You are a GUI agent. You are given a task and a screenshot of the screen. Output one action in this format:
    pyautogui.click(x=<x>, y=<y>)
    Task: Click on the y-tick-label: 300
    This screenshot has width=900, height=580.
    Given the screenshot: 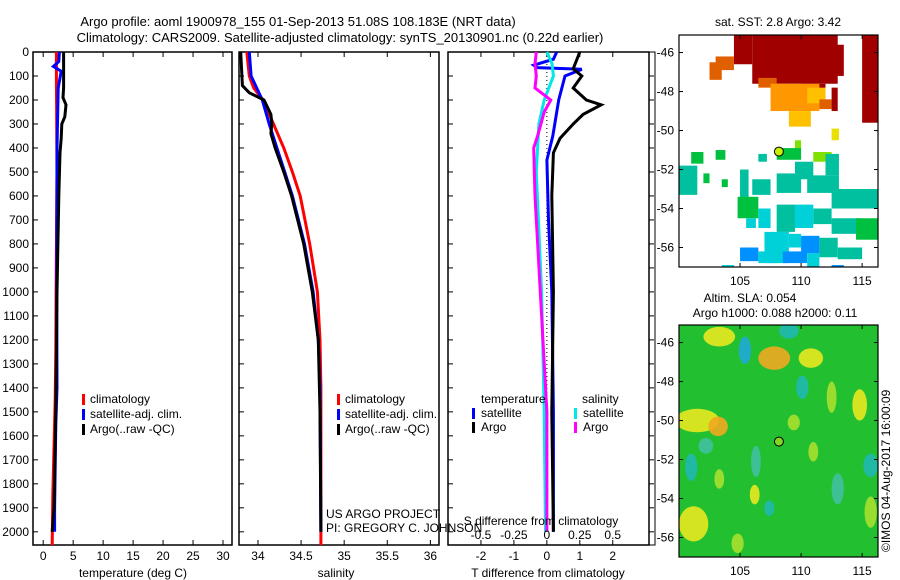 What is the action you would take?
    pyautogui.click(x=19, y=124)
    